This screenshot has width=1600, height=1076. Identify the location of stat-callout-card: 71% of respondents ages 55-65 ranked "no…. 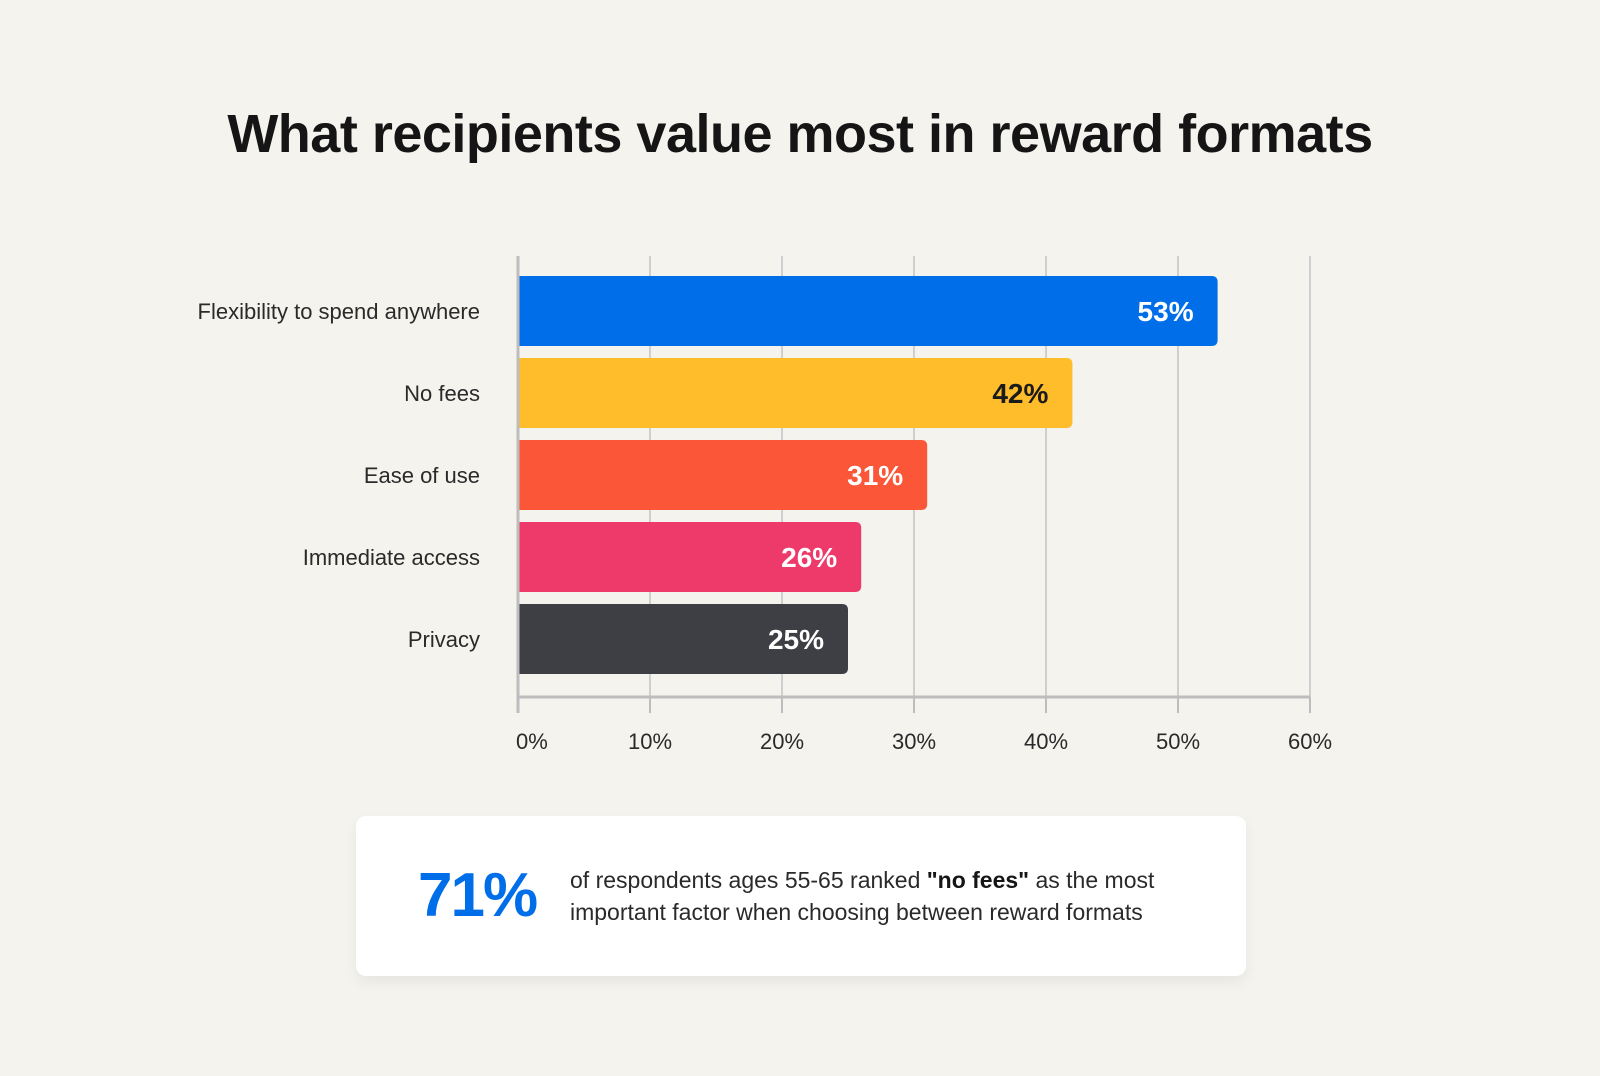
(801, 896).